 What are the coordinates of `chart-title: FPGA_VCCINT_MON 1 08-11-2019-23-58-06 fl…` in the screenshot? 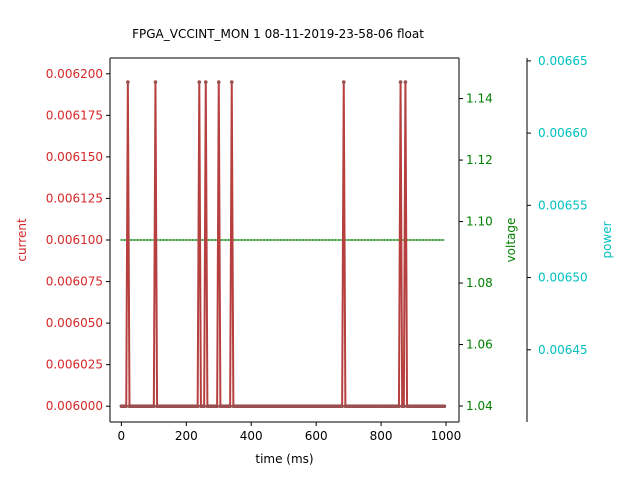 It's located at (278, 34).